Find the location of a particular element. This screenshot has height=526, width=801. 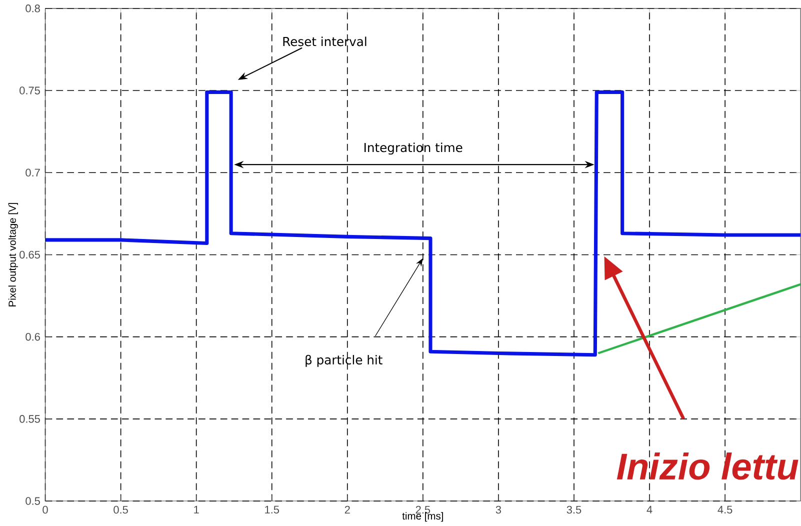

x-tick-label: 4.5 is located at coordinates (725, 510).